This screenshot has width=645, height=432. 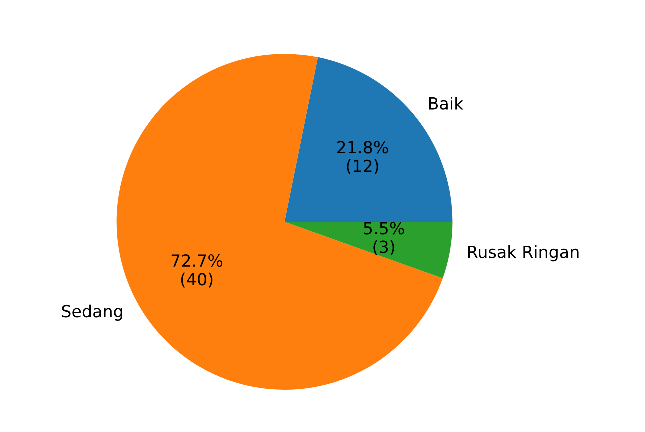 I want to click on slice-label: Sedang, so click(x=92, y=312).